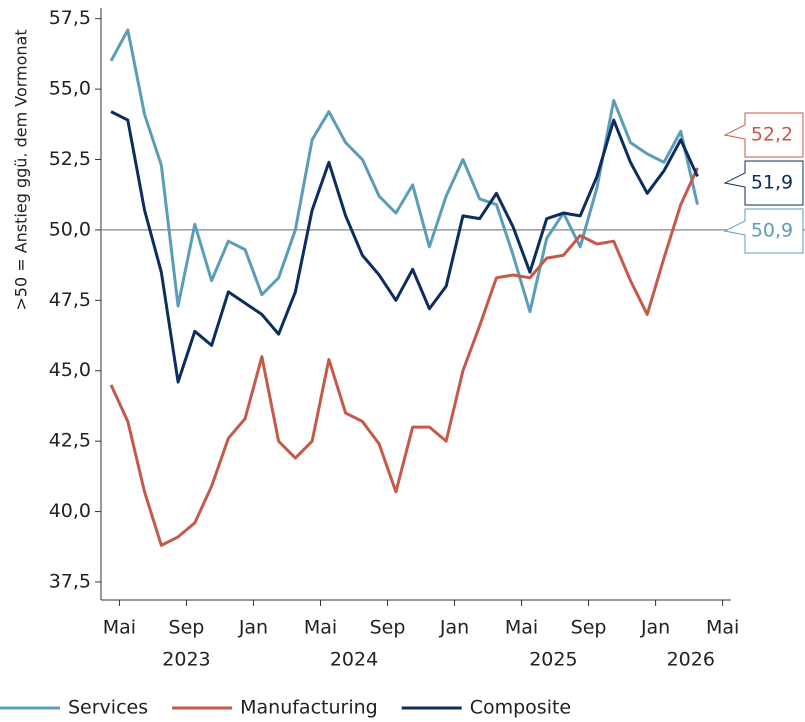 The image size is (805, 722). Describe the element at coordinates (70, 441) in the screenshot. I see `y-tick-label: 42,5` at that location.